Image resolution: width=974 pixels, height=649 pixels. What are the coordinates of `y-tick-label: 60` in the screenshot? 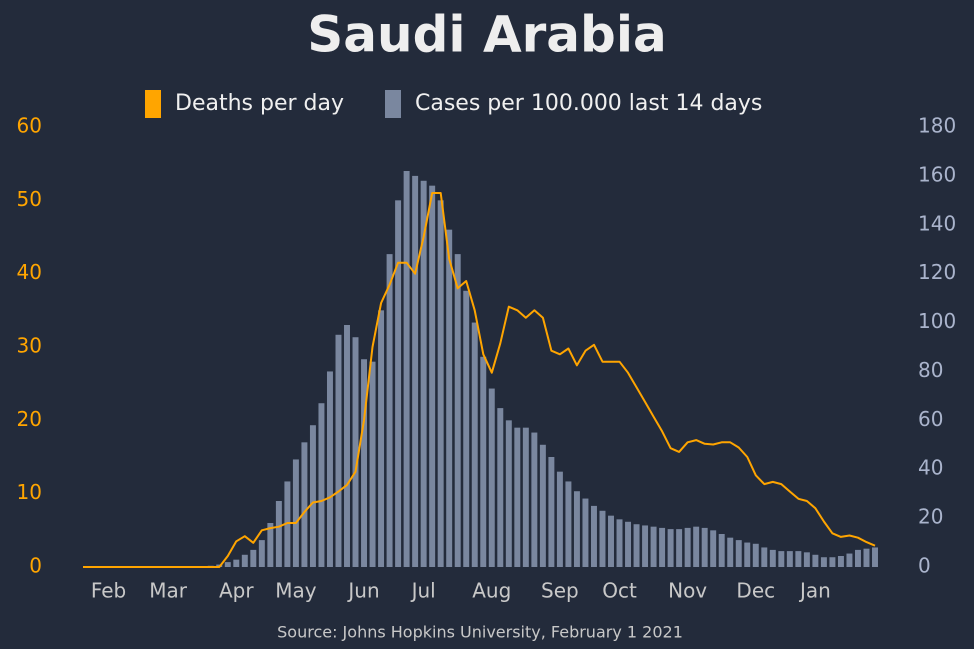 It's located at (29, 126).